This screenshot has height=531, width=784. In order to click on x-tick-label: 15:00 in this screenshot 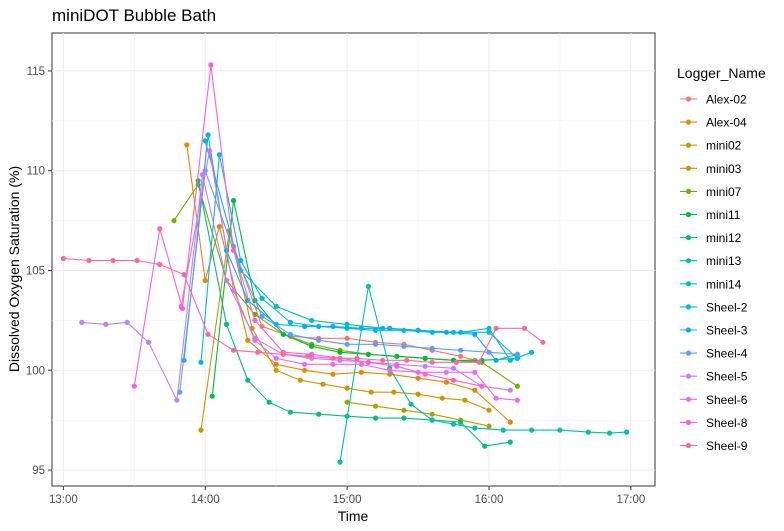, I will do `click(347, 500)`.